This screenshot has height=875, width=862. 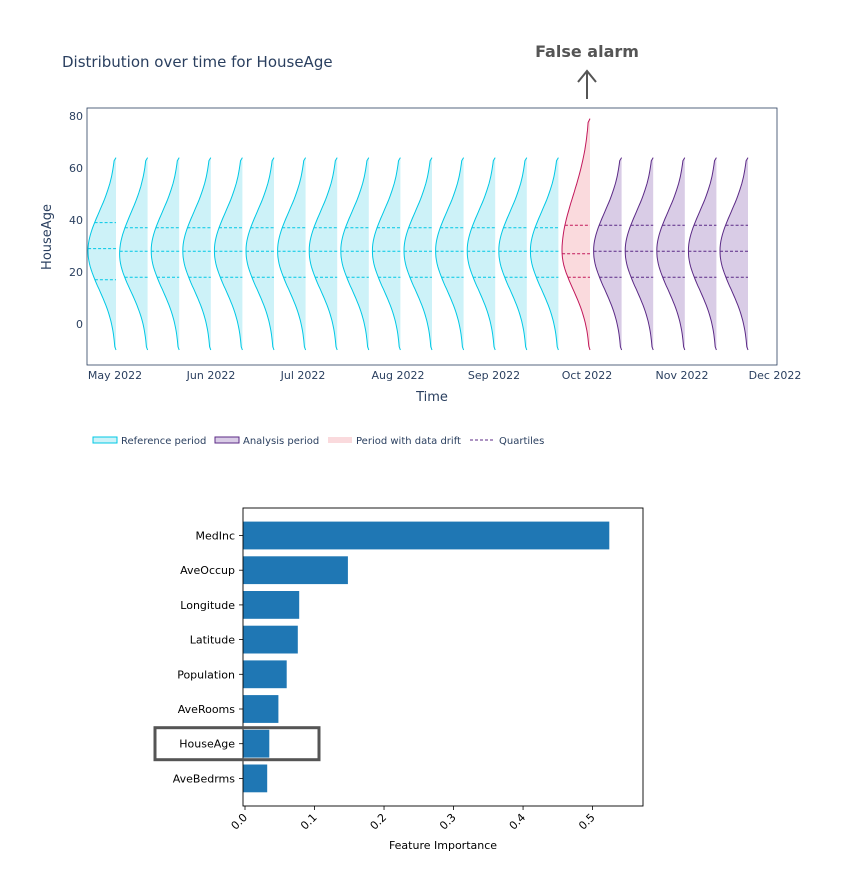 I want to click on legend-item-drift: Period with data drift, so click(x=394, y=441).